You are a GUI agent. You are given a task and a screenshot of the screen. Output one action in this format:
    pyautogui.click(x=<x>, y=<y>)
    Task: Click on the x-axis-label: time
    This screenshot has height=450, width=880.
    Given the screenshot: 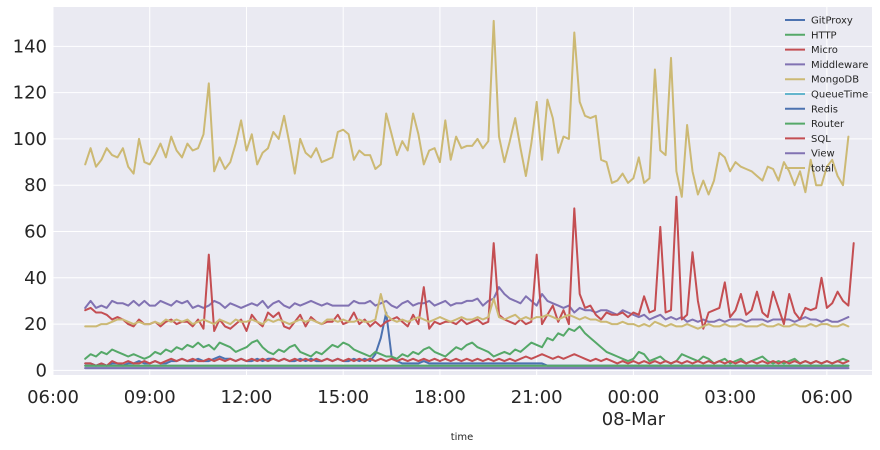 What is the action you would take?
    pyautogui.click(x=462, y=437)
    